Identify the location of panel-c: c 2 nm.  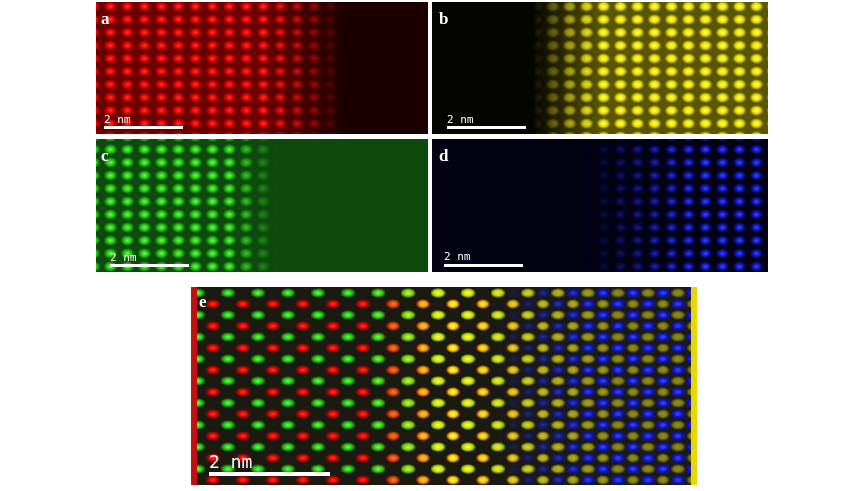
(262, 205).